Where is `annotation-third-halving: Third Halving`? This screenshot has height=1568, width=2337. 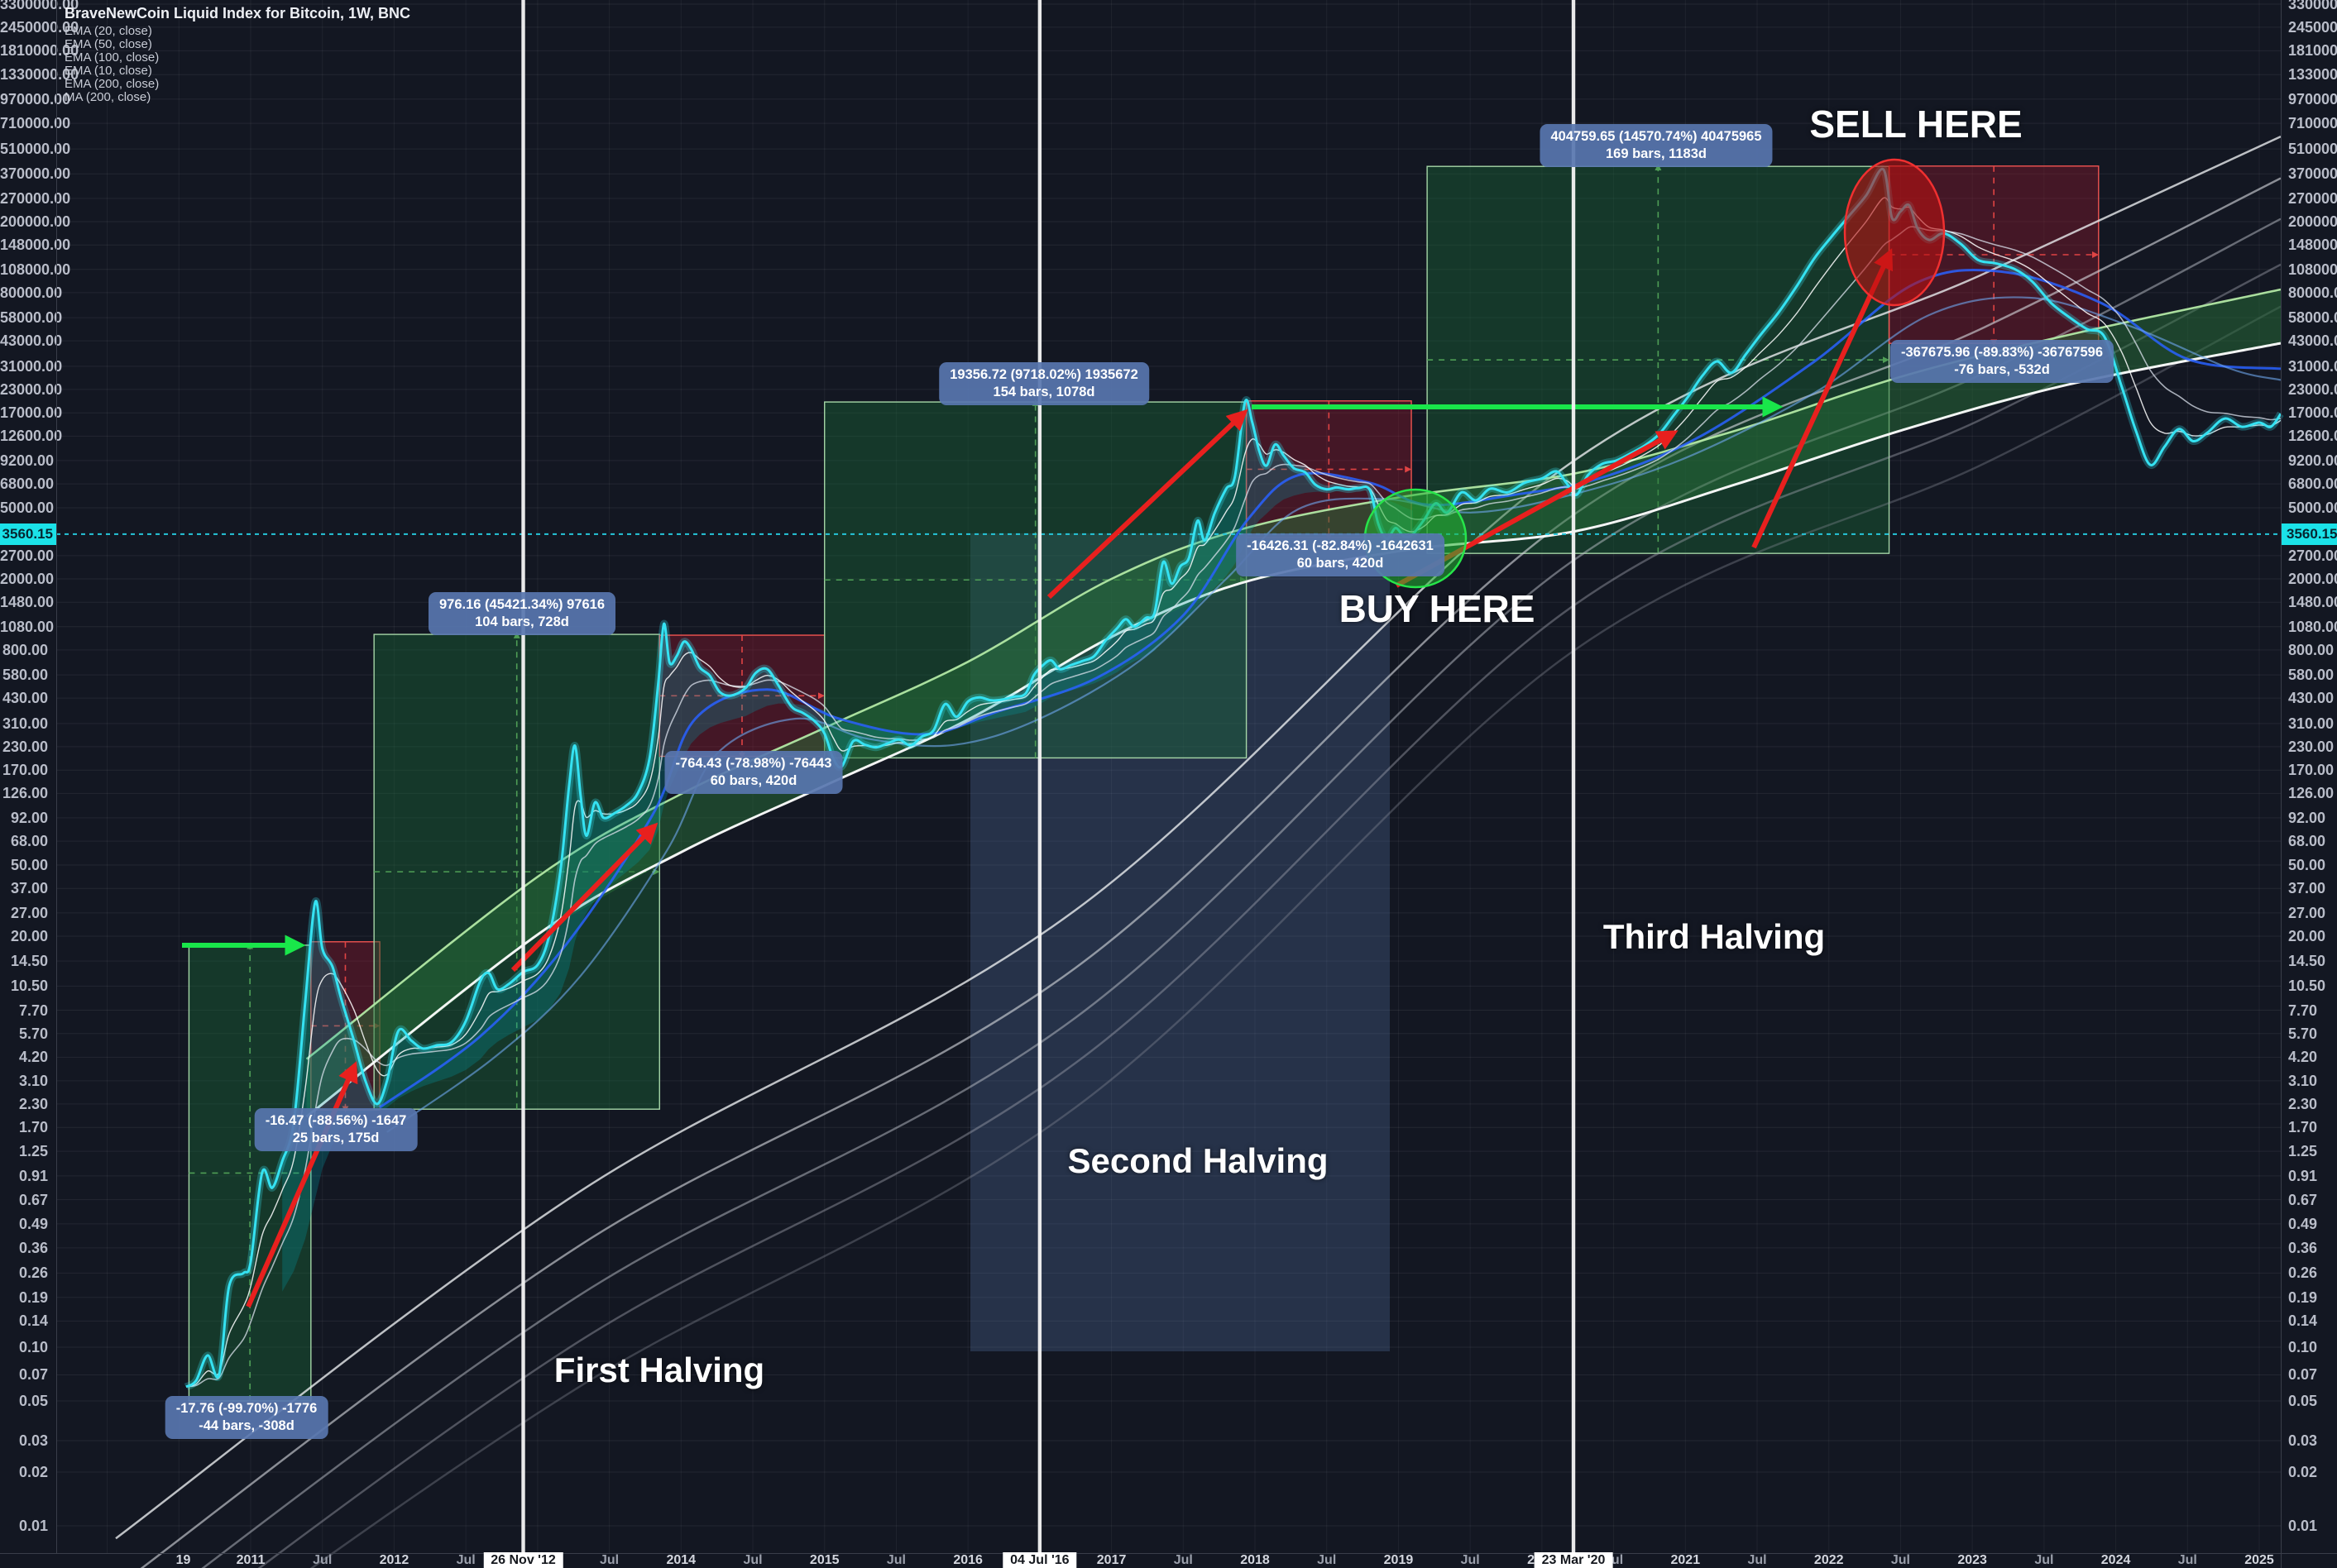 annotation-third-halving: Third Halving is located at coordinates (1714, 936).